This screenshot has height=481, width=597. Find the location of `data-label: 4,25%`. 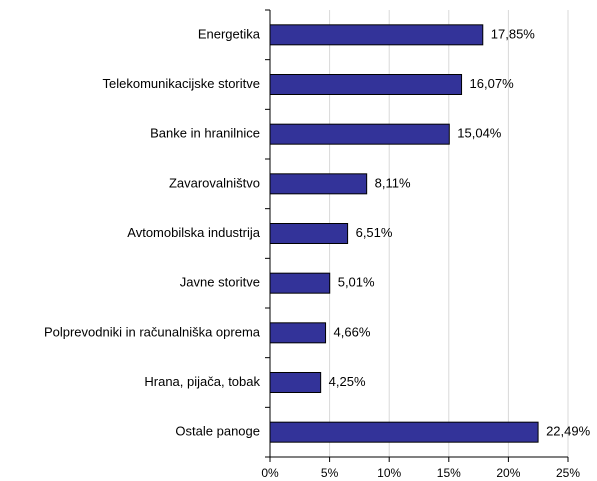

data-label: 4,25% is located at coordinates (347, 381).